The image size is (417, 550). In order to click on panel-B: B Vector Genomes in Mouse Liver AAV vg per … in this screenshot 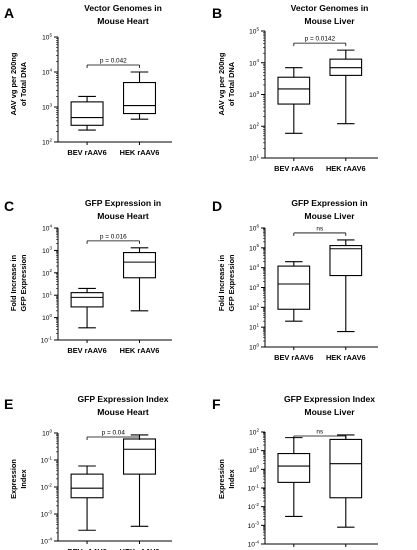, I will do `click(295, 88)`.